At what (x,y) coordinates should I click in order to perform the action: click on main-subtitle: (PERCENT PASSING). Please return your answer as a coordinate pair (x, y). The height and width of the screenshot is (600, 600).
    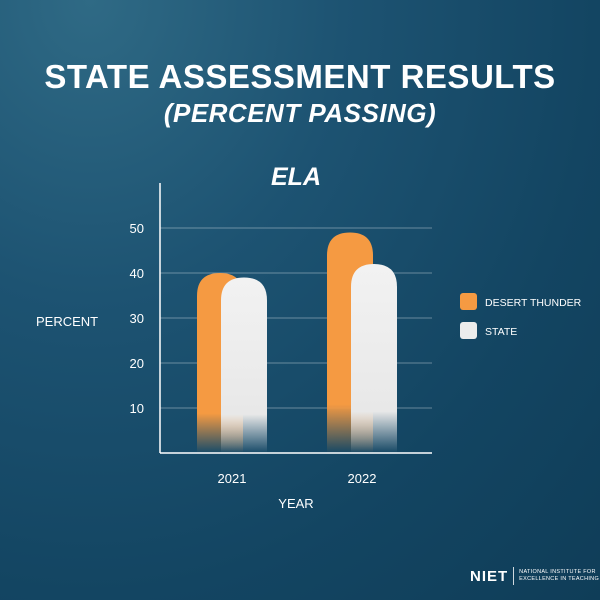
    Looking at the image, I should click on (300, 113).